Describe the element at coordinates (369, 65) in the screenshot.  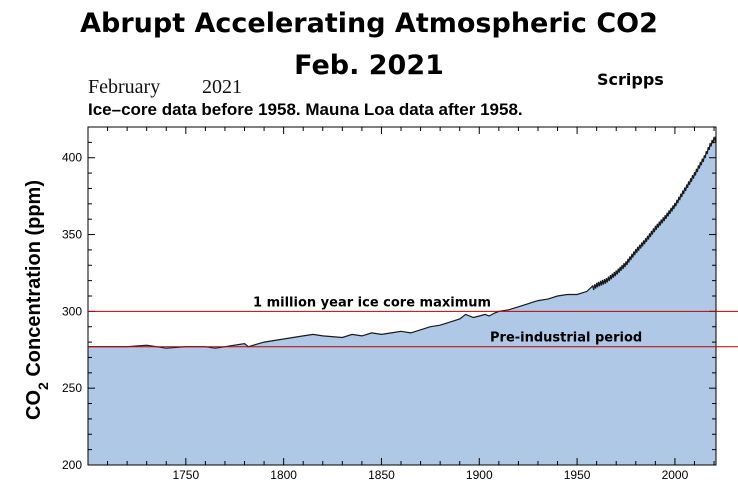
I see `chart-title-line2: Feb. 2021` at that location.